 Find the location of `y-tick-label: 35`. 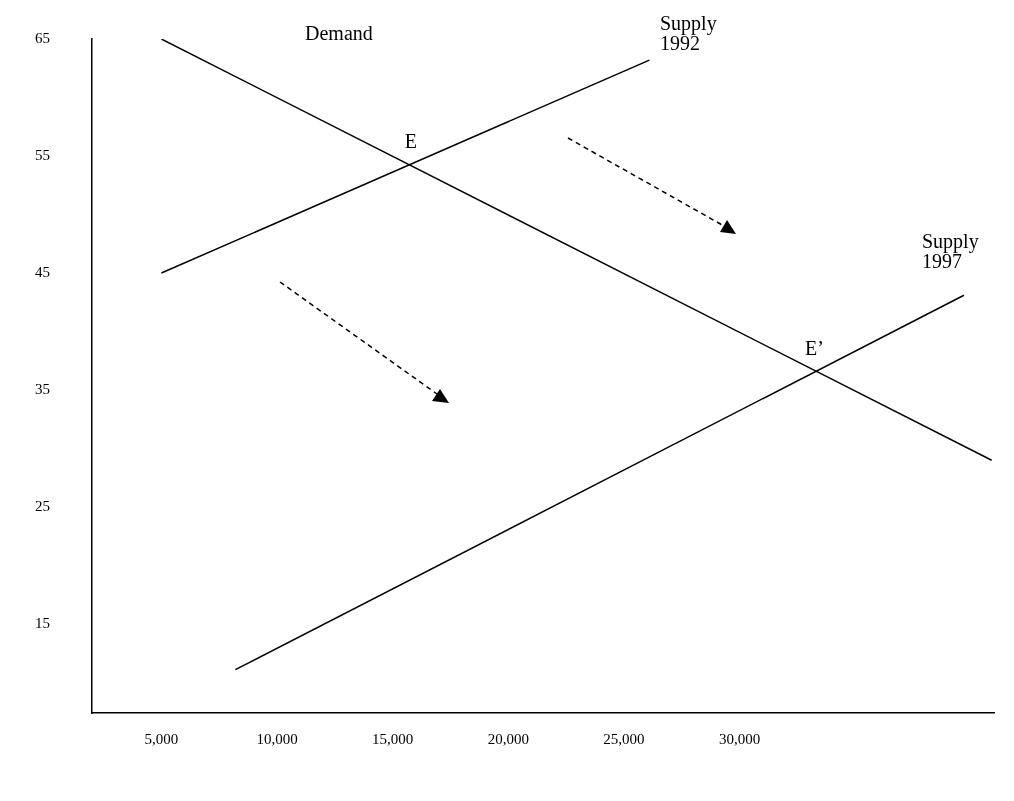

y-tick-label: 35 is located at coordinates (42, 388).